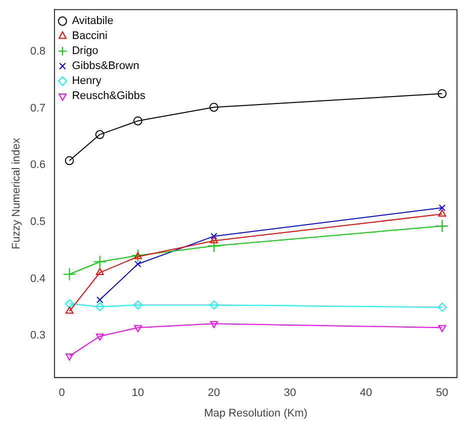 The image size is (469, 432). Describe the element at coordinates (38, 108) in the screenshot. I see `y-tick-label: 0.7` at that location.